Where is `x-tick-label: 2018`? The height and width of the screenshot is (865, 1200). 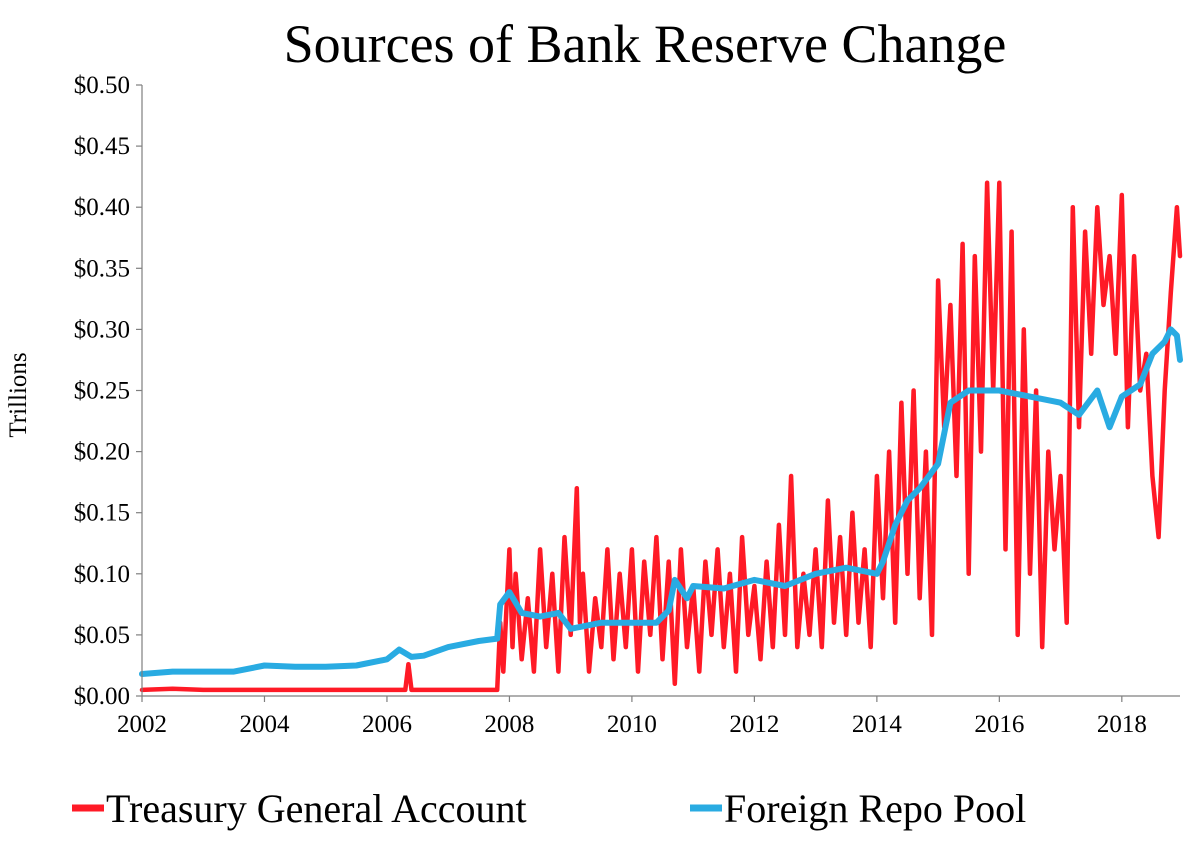 x-tick-label: 2018 is located at coordinates (1122, 724).